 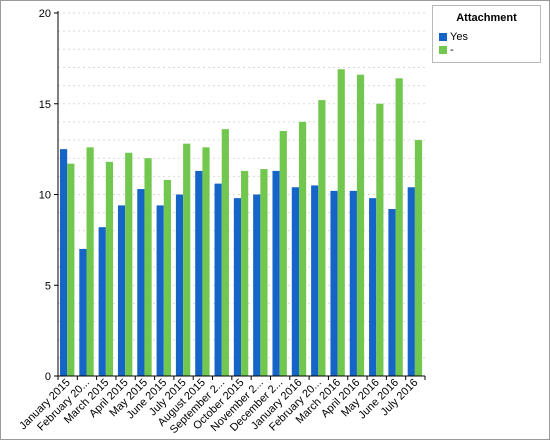 I want to click on y-tick-label: 0, so click(x=48, y=377).